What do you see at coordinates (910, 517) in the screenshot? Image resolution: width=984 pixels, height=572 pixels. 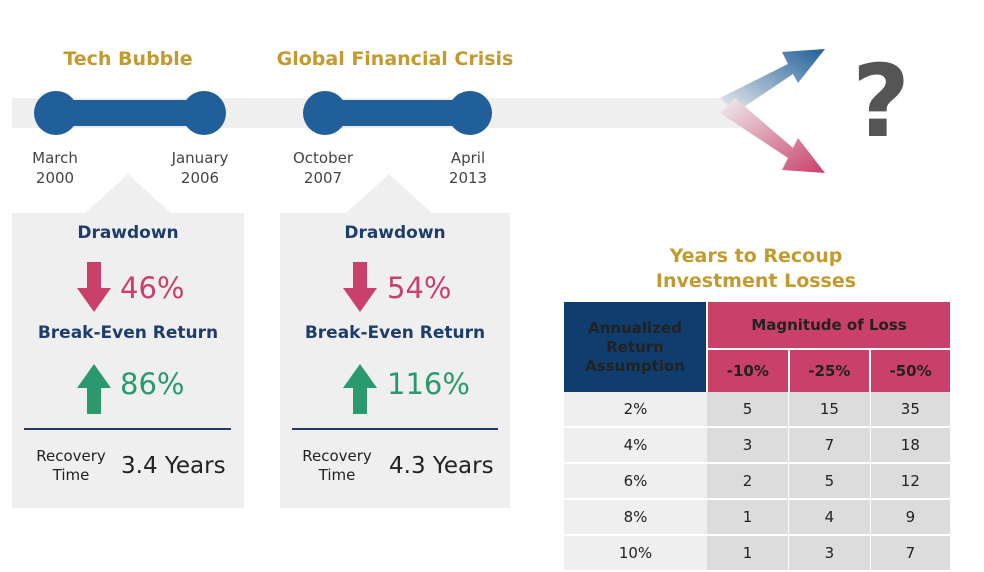 I see `years-cell: 9` at bounding box center [910, 517].